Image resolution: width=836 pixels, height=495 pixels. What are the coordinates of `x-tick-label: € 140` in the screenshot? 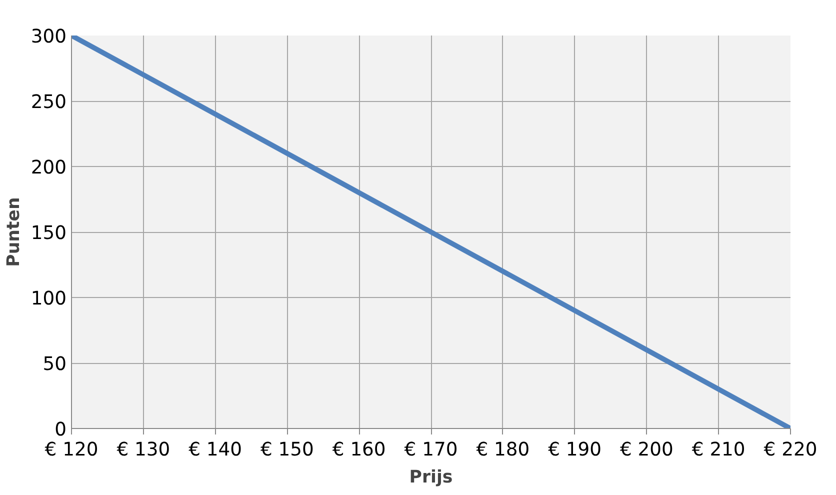 It's located at (215, 450).